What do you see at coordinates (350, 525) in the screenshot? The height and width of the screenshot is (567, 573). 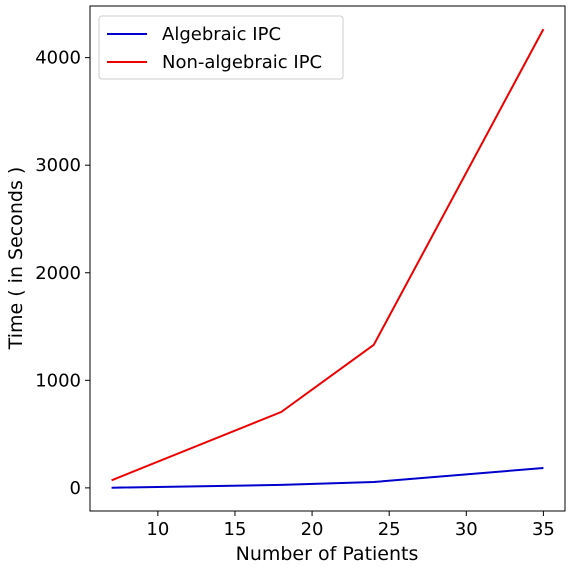 I see `x-axis-ticks: 10 15 20 25 30 35` at bounding box center [350, 525].